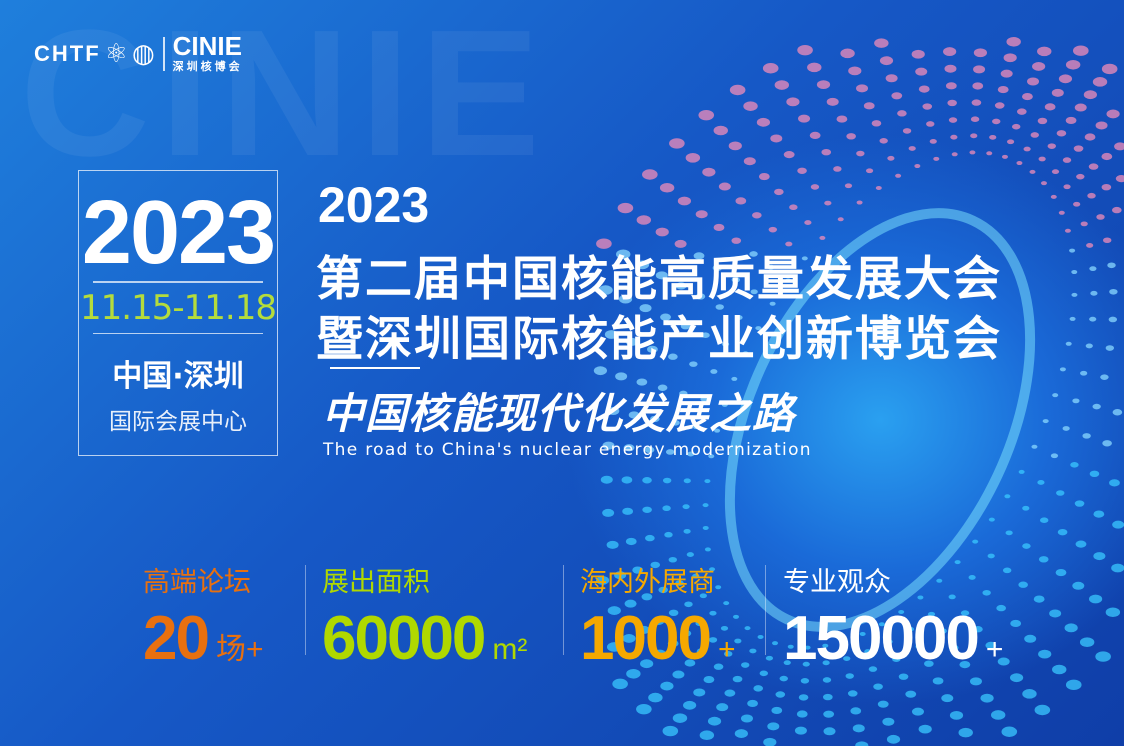 Image resolution: width=1124 pixels, height=746 pixels. Describe the element at coordinates (559, 413) in the screenshot. I see `subtitle: 中国核能现代化发展之路` at that location.